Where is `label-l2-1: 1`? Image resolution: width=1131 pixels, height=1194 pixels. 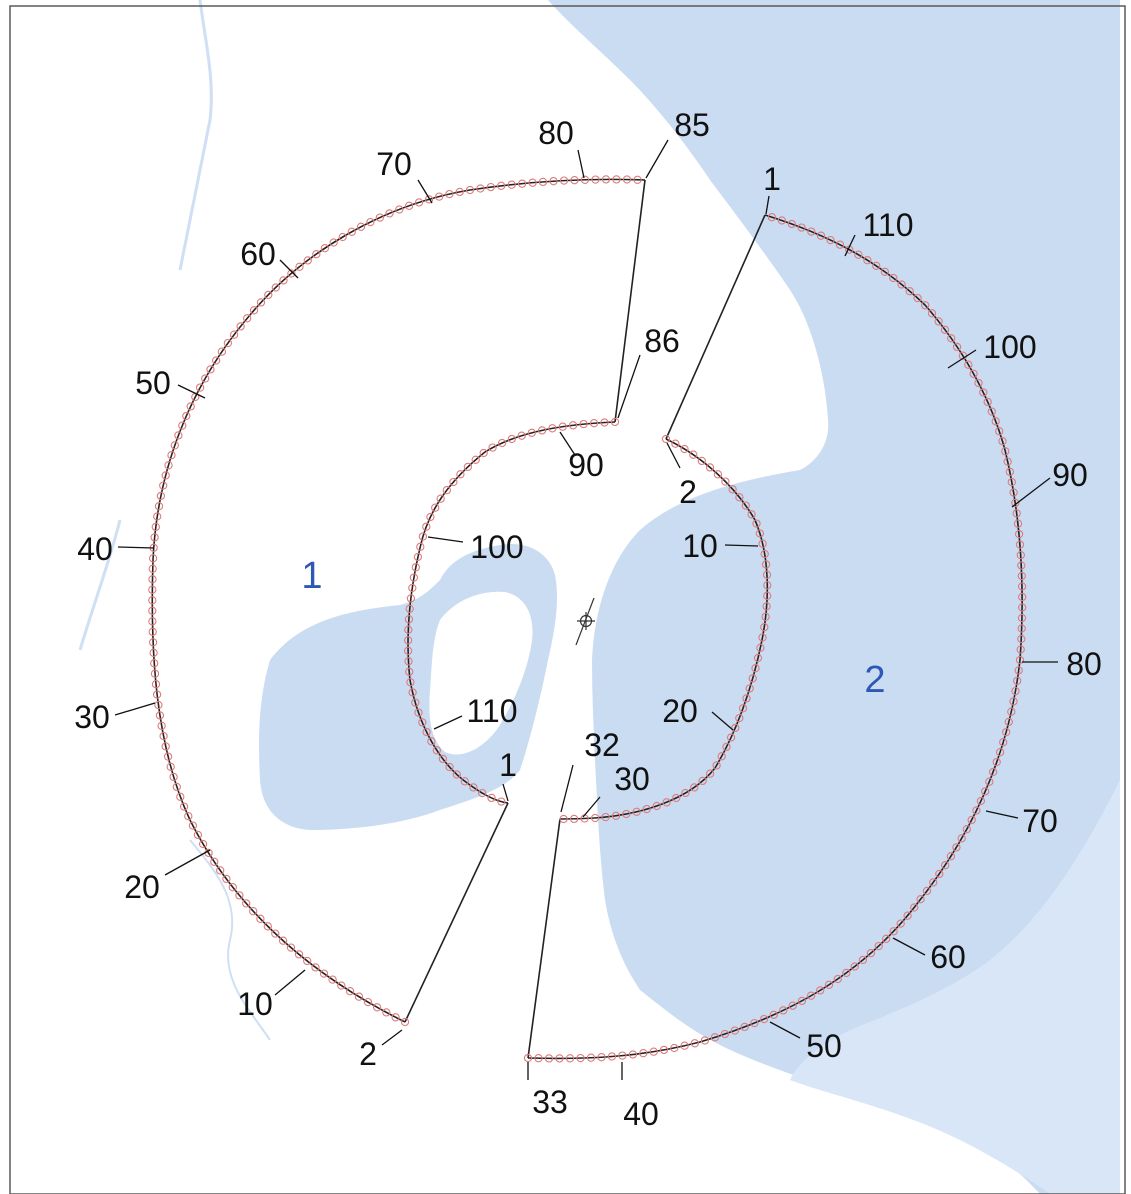 label-l2-1: 1 is located at coordinates (772, 179).